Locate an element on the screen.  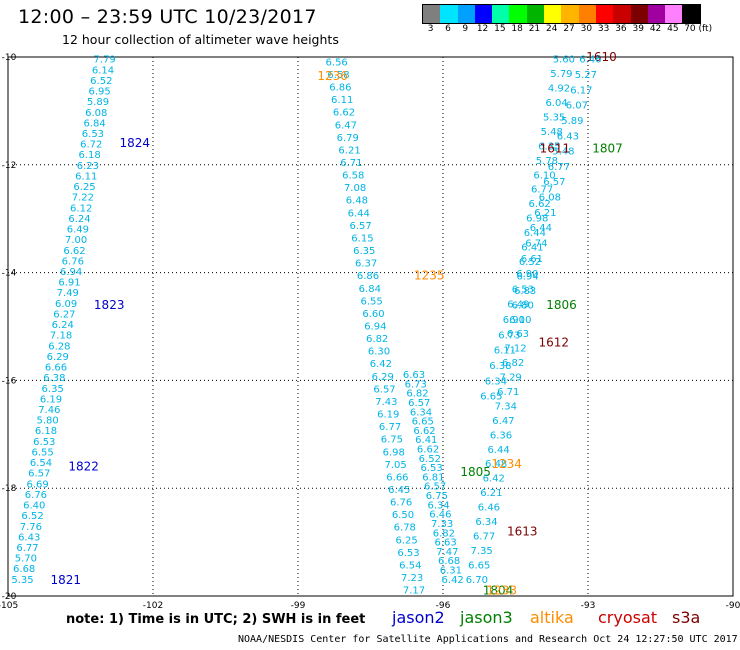
wave-height-label: 6.28 is located at coordinates (59, 346).